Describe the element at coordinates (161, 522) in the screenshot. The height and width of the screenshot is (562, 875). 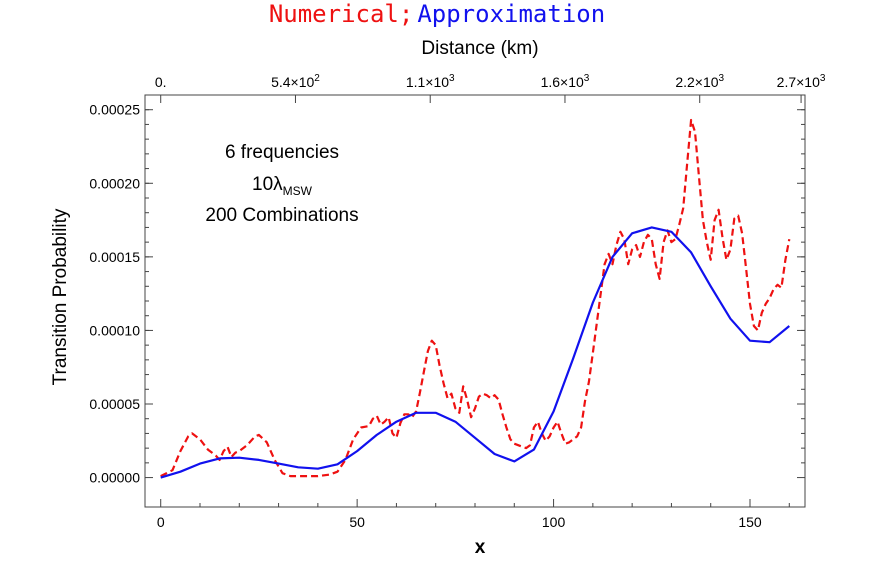
I see `x-tick-label: 0` at that location.